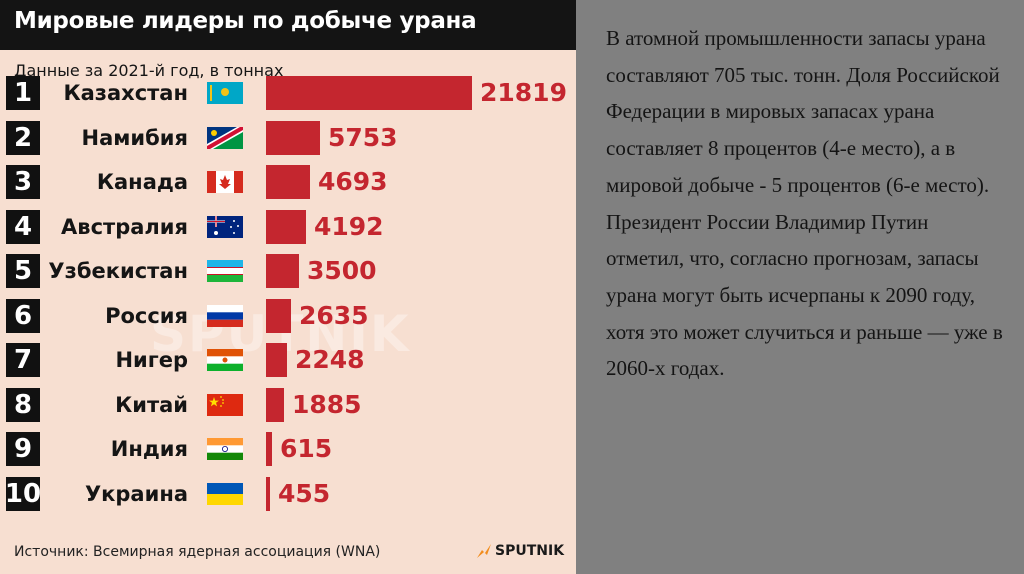  What do you see at coordinates (327, 404) in the screenshot?
I see `value-label: 1885` at bounding box center [327, 404].